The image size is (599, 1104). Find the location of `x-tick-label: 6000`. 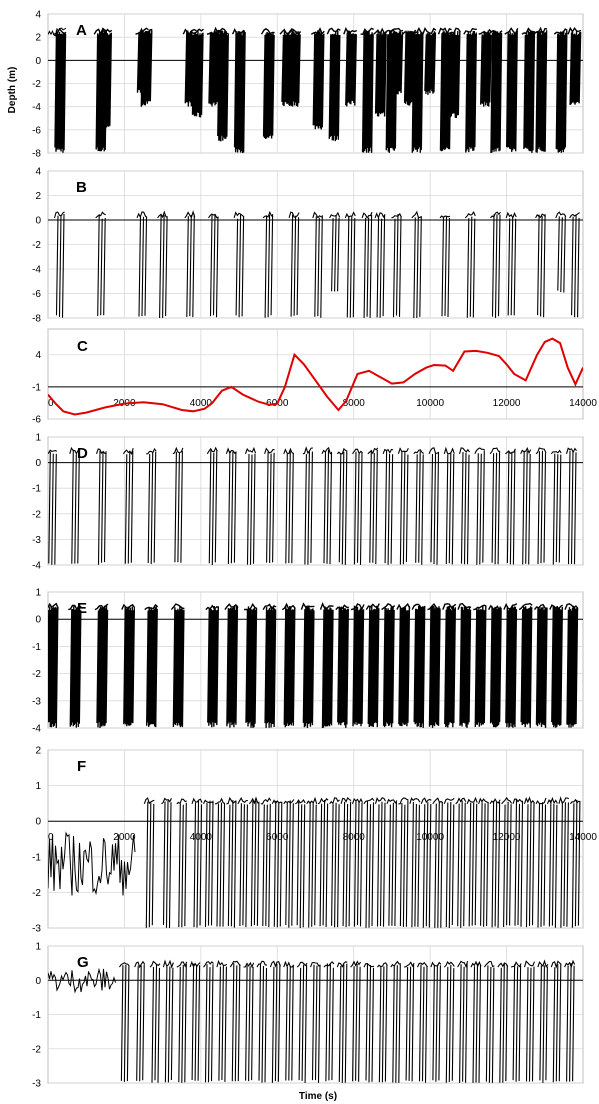

x-tick-label: 6000 is located at coordinates (277, 837).